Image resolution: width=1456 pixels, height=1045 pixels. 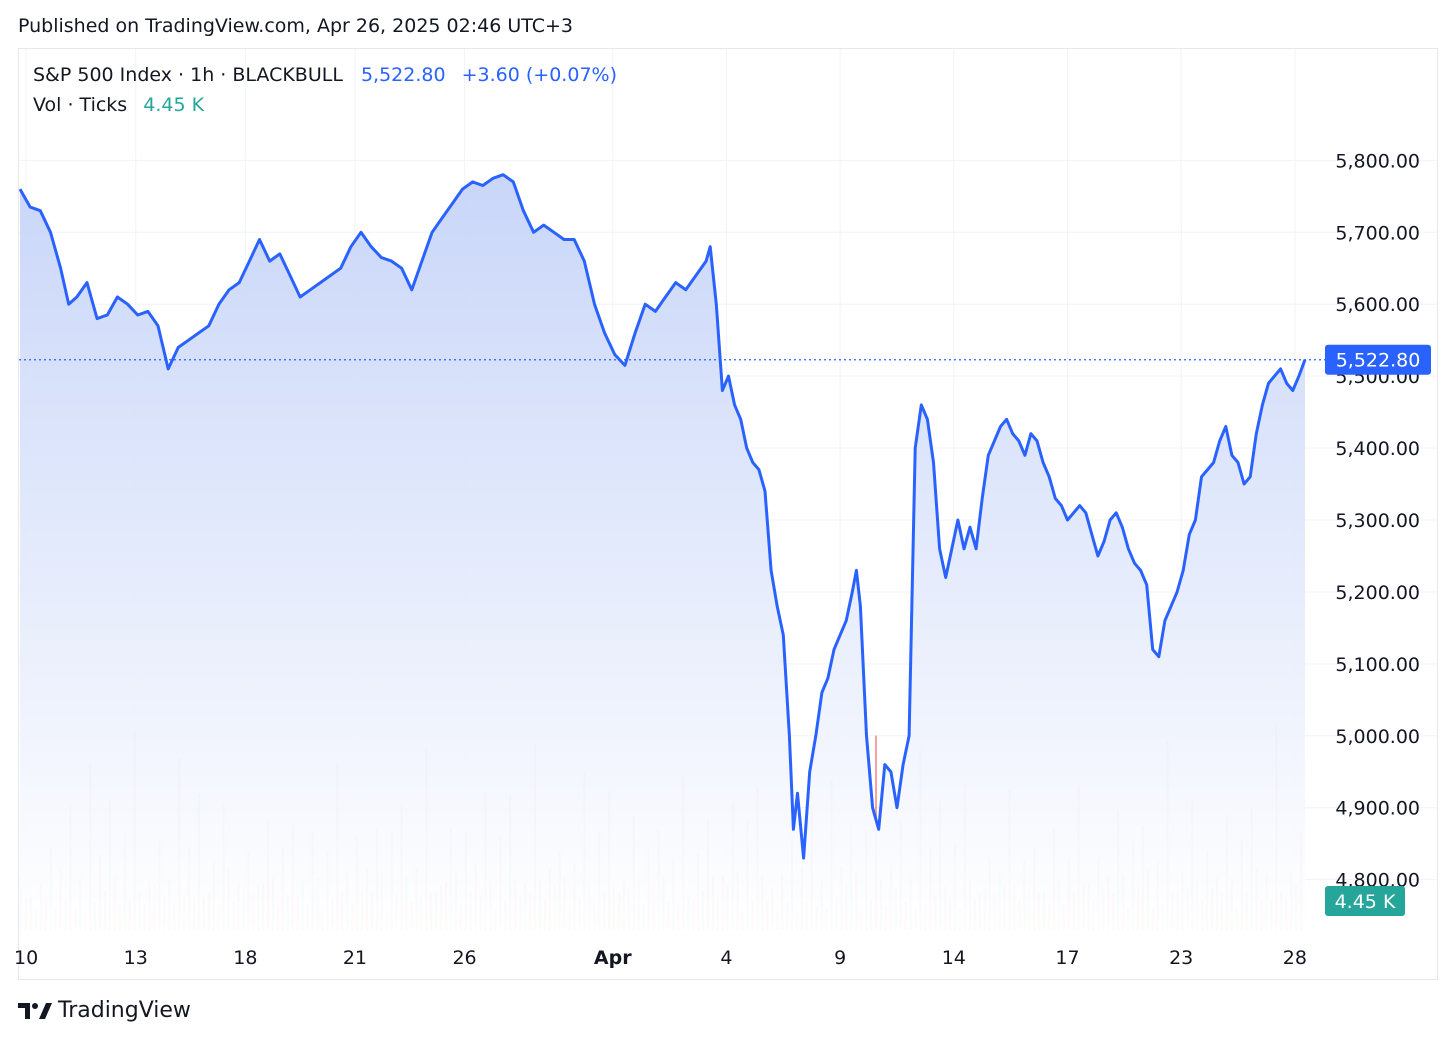 What do you see at coordinates (840, 958) in the screenshot?
I see `x-tick-label: 9` at bounding box center [840, 958].